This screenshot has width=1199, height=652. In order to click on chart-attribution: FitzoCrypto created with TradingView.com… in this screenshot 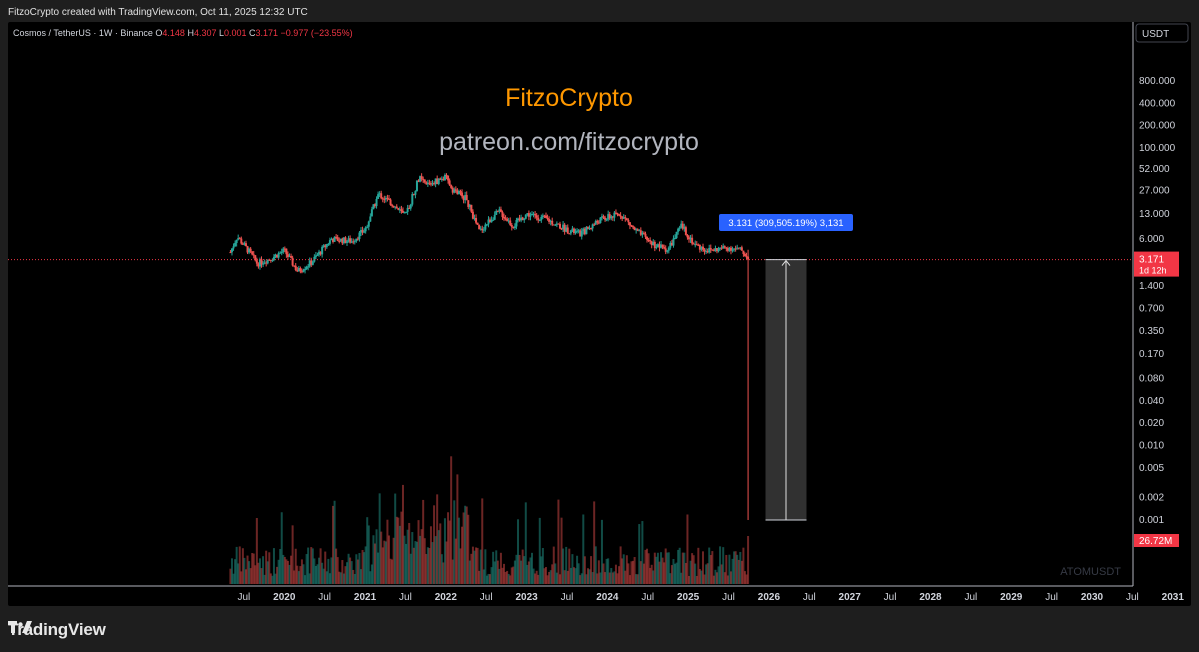, I will do `click(158, 12)`.